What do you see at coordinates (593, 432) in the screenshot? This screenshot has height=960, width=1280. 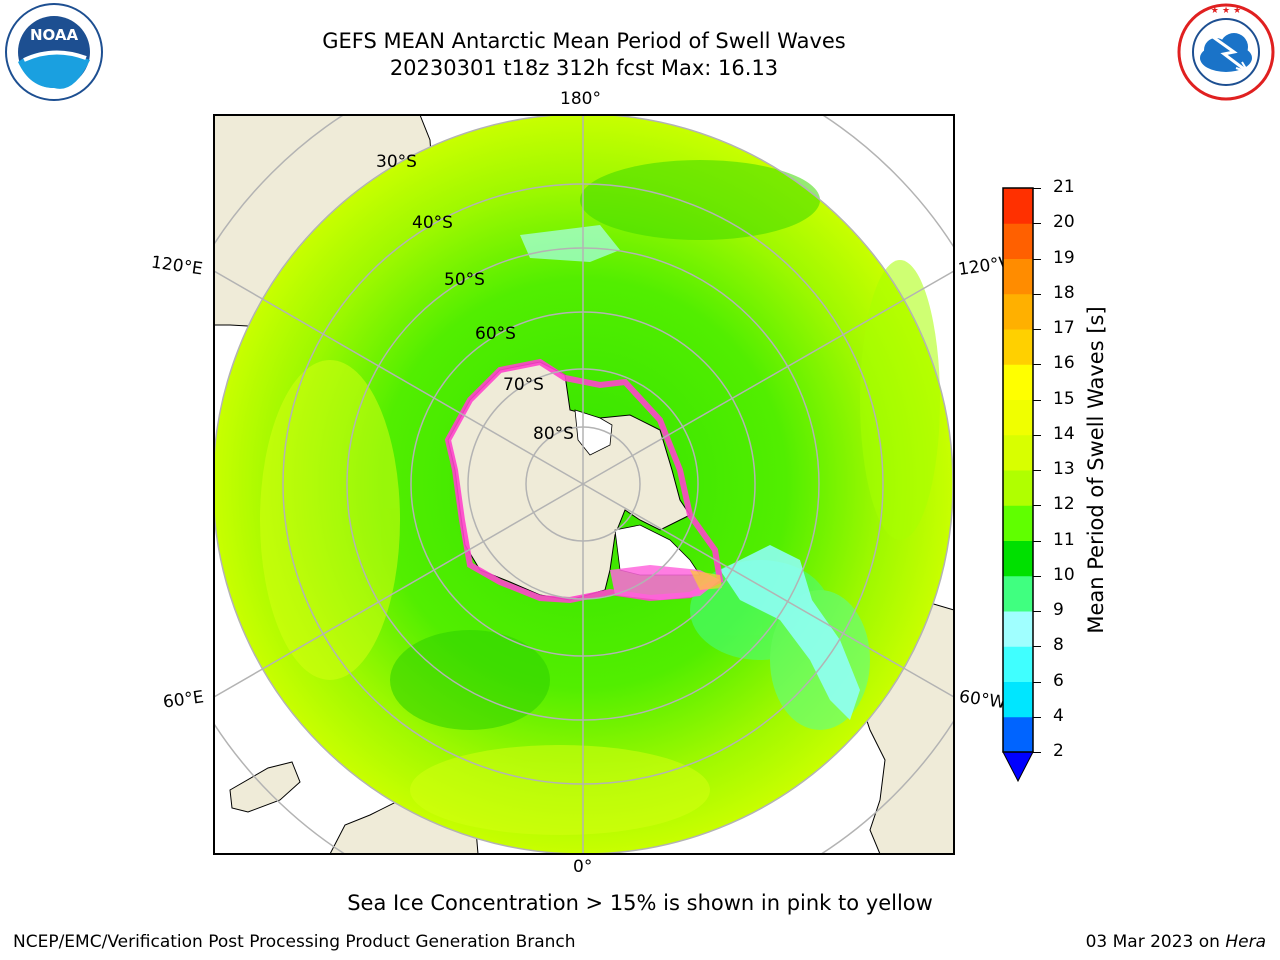 I see `ice-shelf-ross` at bounding box center [593, 432].